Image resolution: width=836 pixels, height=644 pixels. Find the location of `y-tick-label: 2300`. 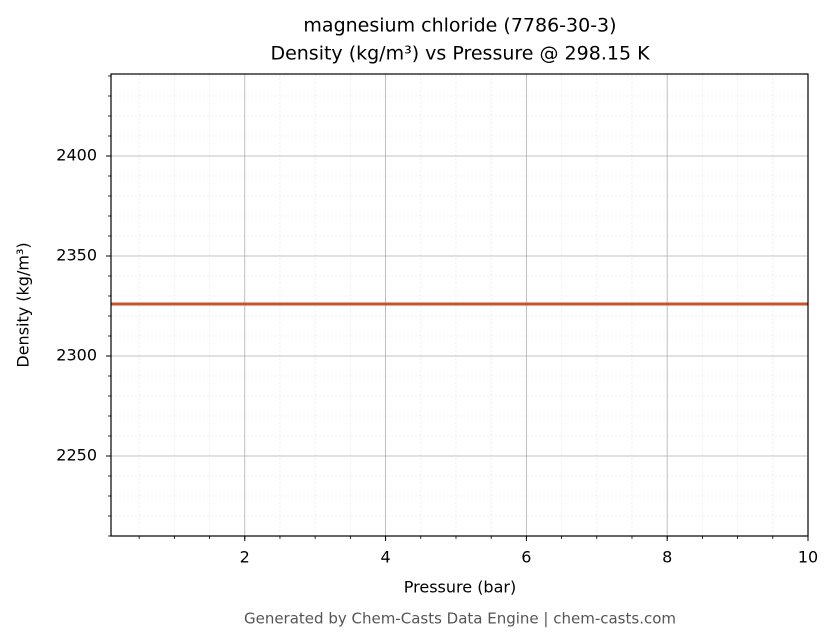

y-tick-label: 2300 is located at coordinates (76, 355).